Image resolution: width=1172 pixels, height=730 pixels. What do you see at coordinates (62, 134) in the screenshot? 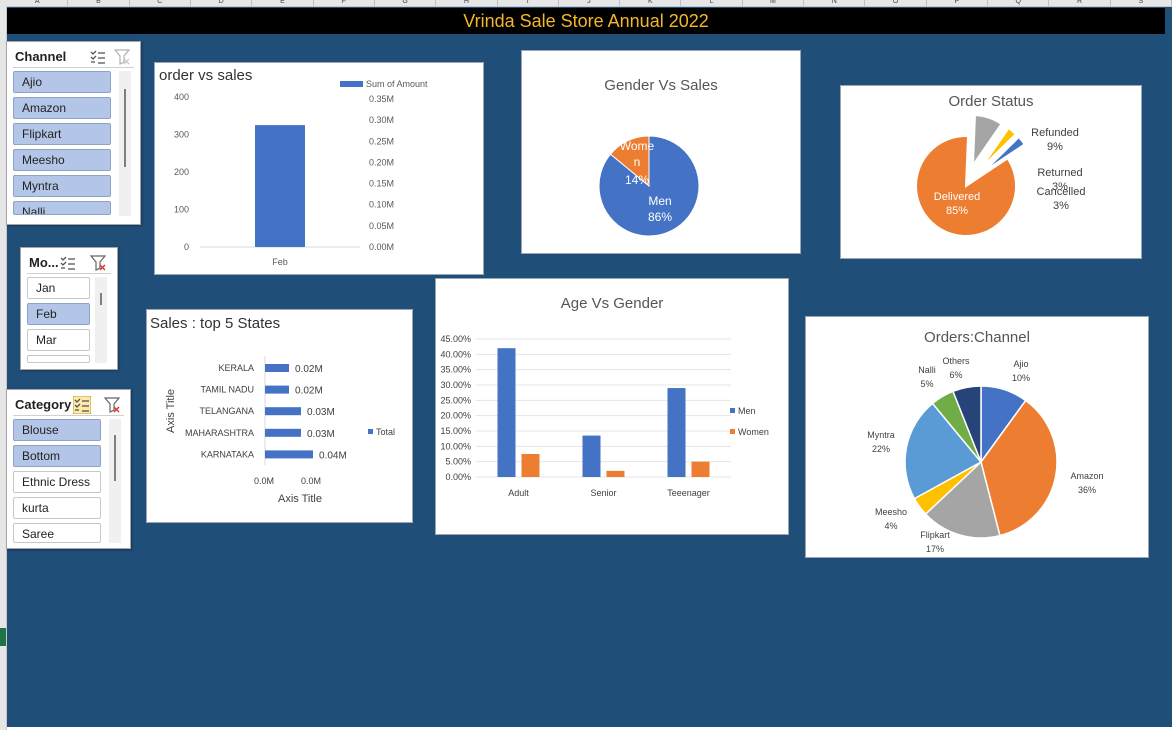
I see `slicer-item-flipkart: Flipkart` at bounding box center [62, 134].